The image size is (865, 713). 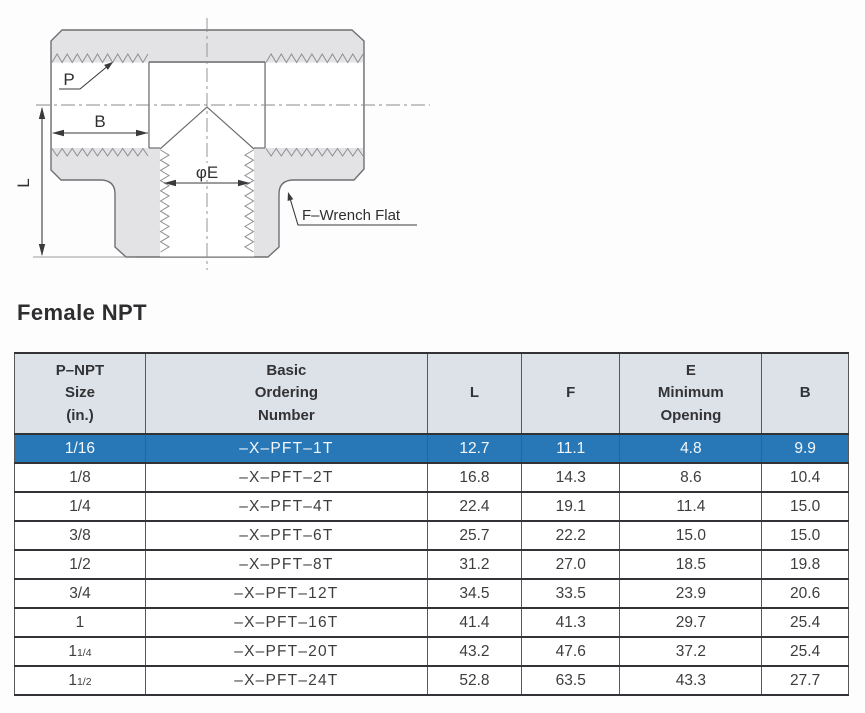 I want to click on dimension-e-label: φE, so click(x=207, y=172).